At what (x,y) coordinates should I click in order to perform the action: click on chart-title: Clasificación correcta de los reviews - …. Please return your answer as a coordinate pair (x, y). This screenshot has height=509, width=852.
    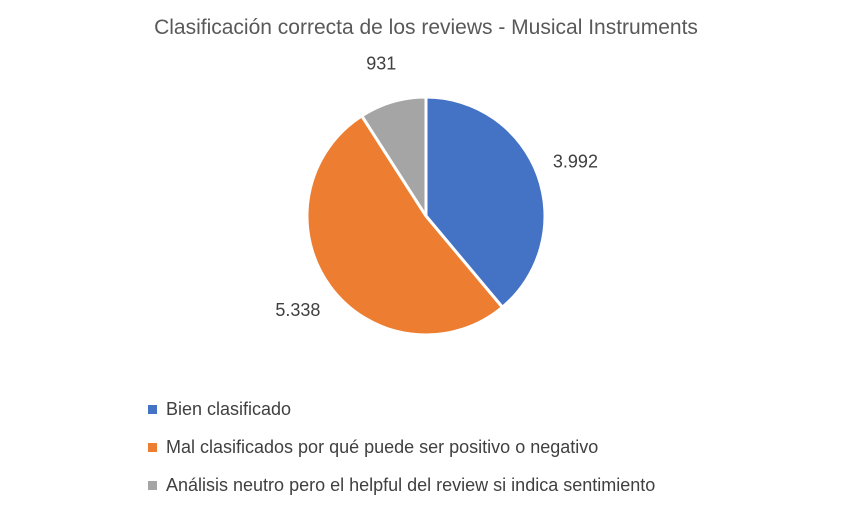
    Looking at the image, I should click on (426, 27).